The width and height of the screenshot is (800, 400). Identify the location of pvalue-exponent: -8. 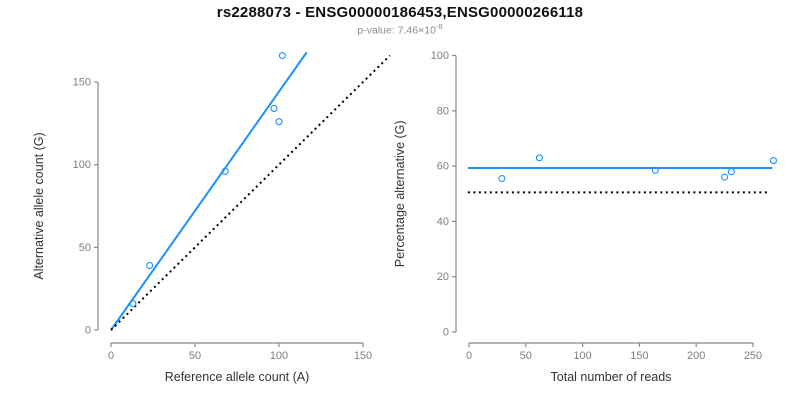
(439, 26).